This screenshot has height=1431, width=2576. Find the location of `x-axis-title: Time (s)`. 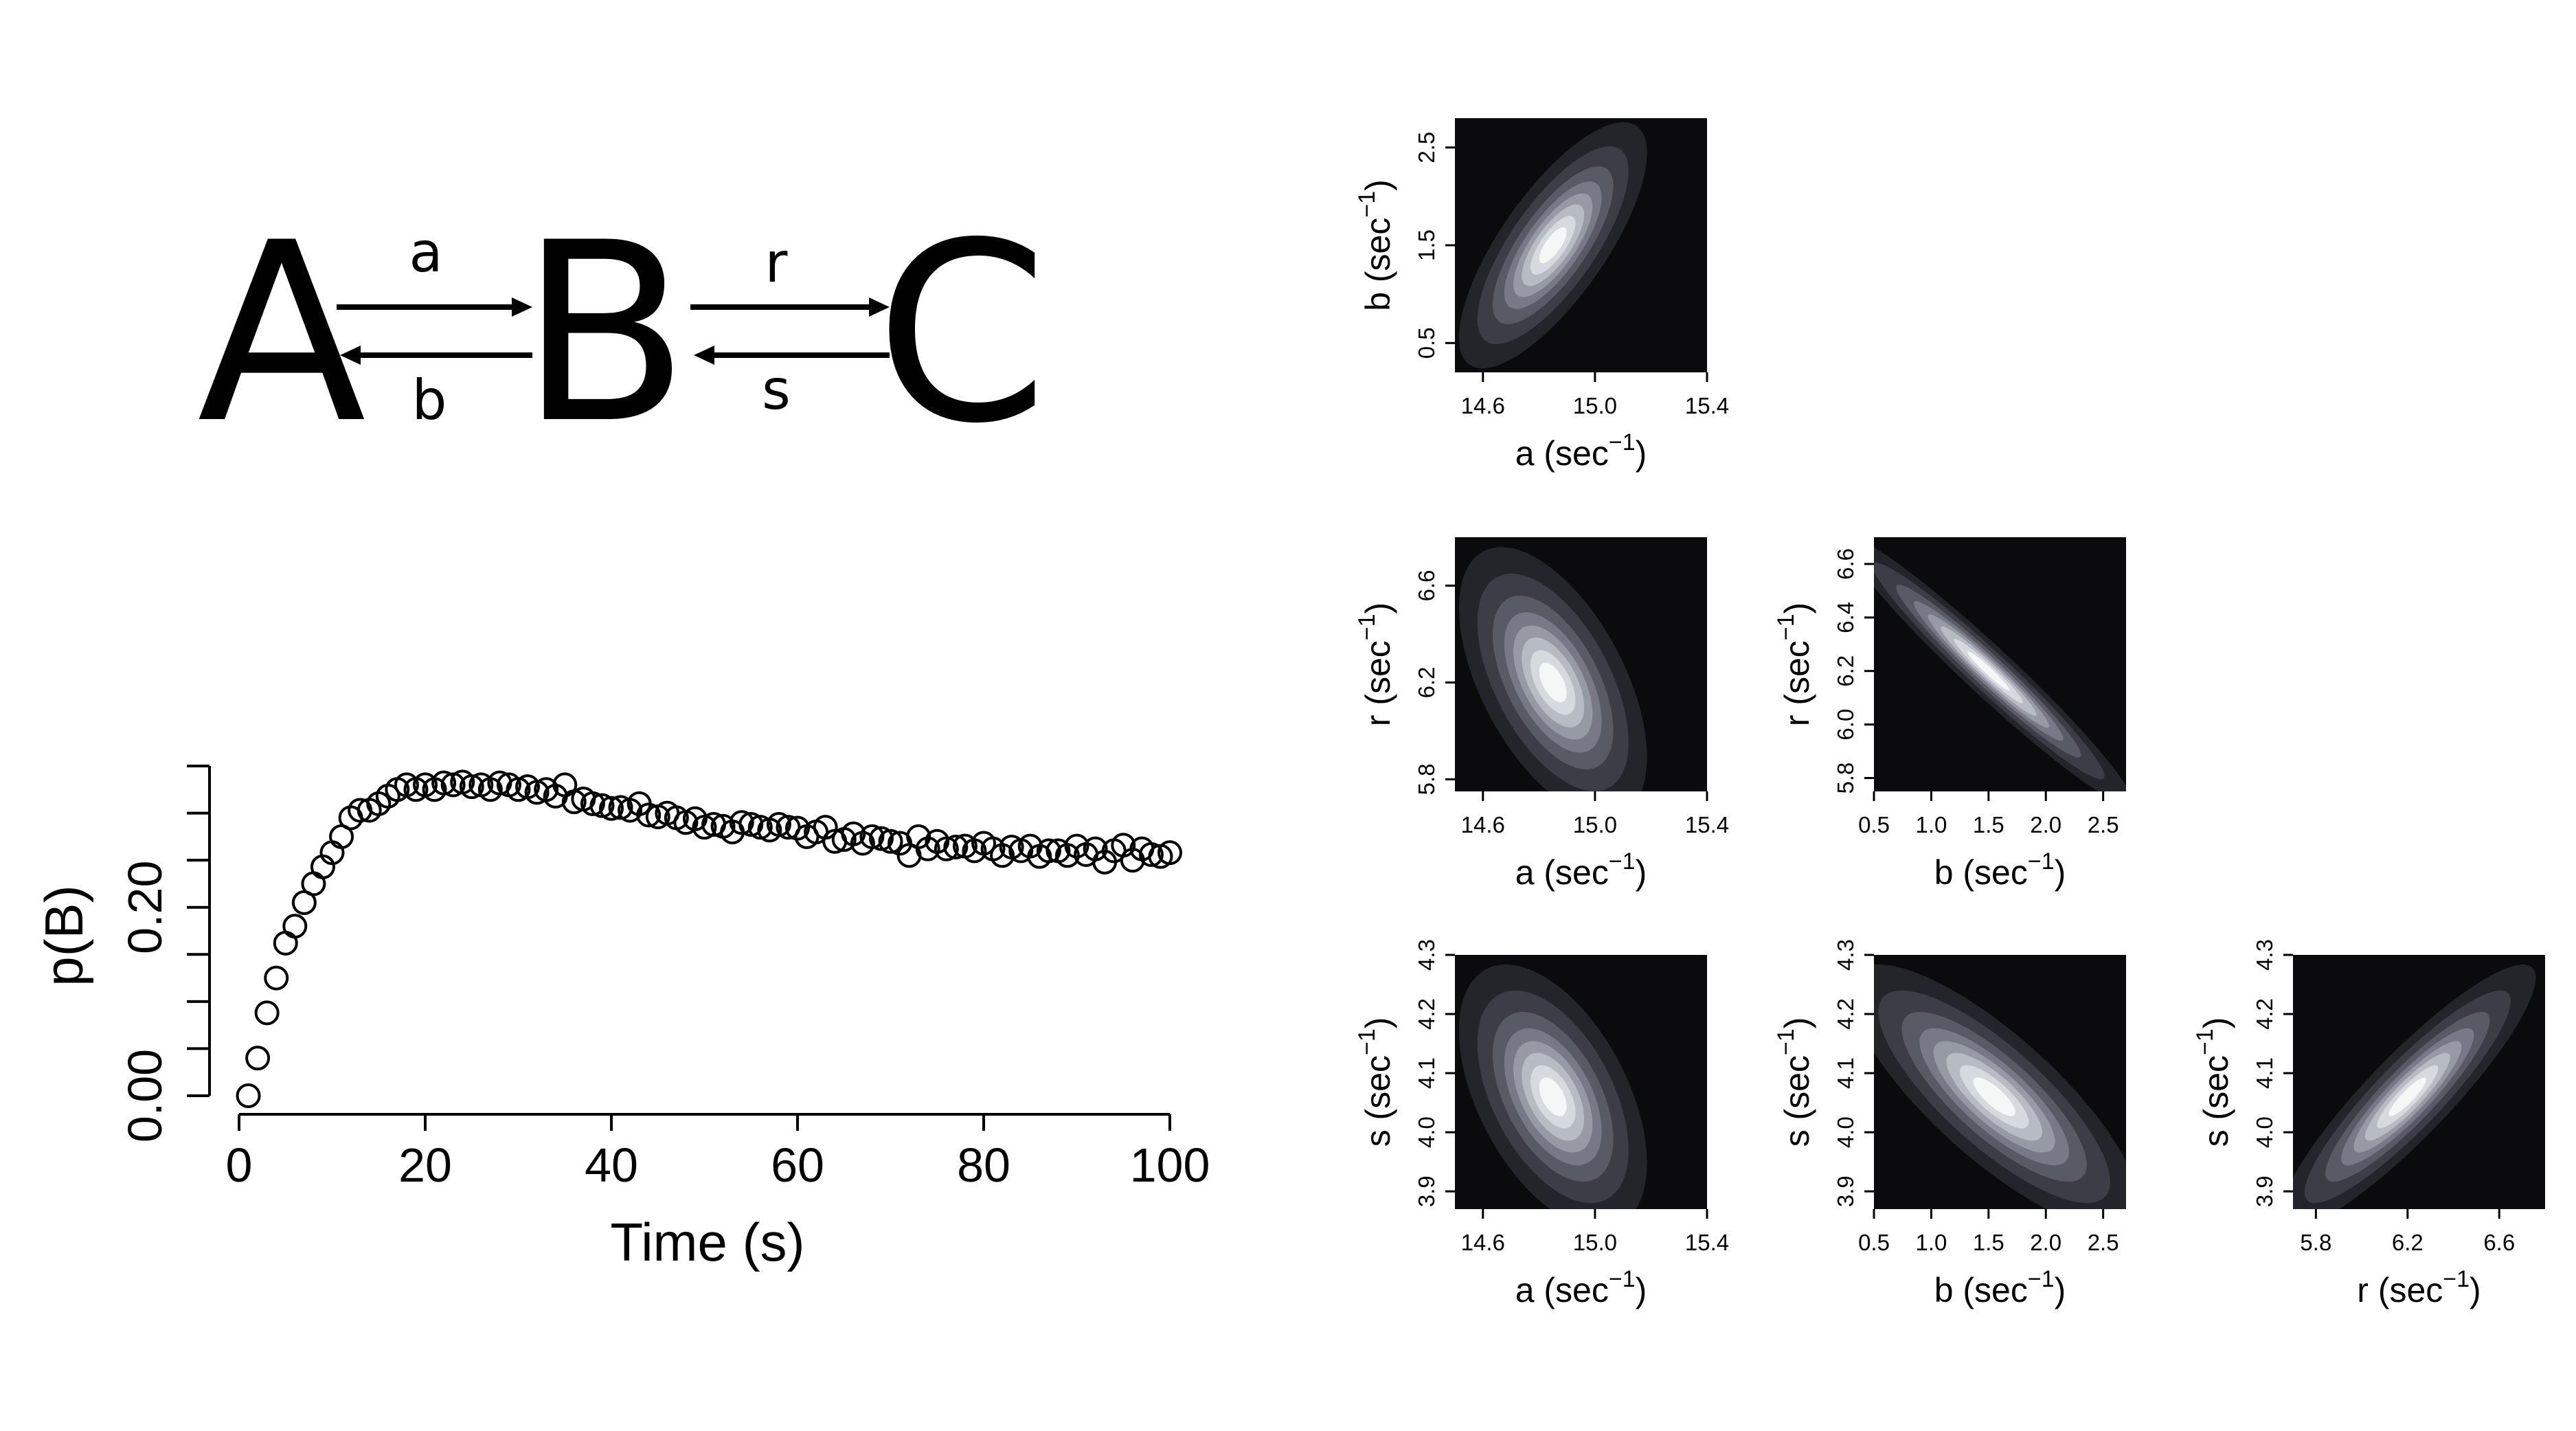

x-axis-title: Time (s) is located at coordinates (707, 1242).